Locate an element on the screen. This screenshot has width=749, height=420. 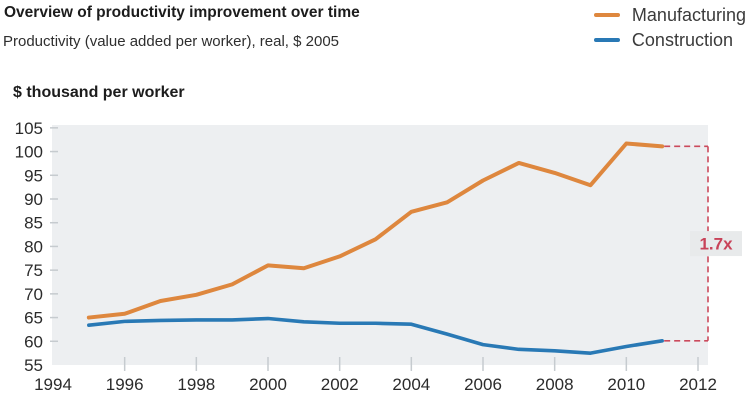
y-tick-label: 60 is located at coordinates (33, 341).